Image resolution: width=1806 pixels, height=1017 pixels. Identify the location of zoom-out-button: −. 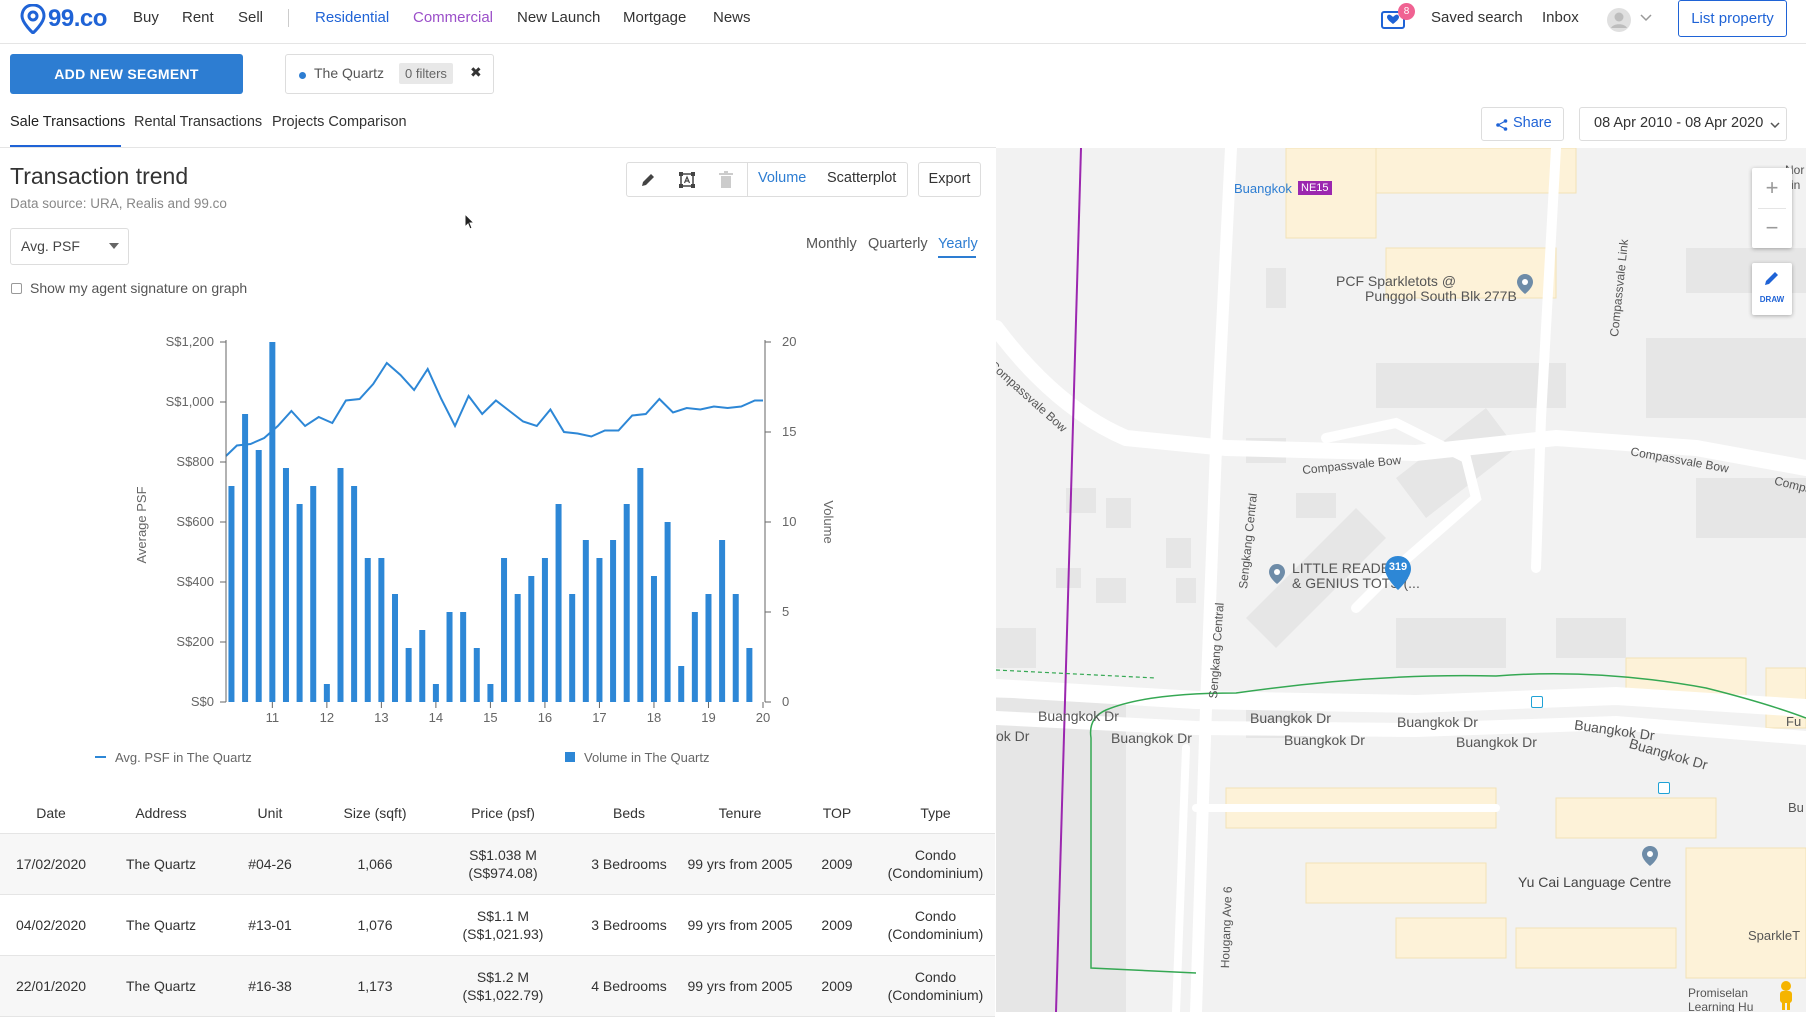
(1772, 227).